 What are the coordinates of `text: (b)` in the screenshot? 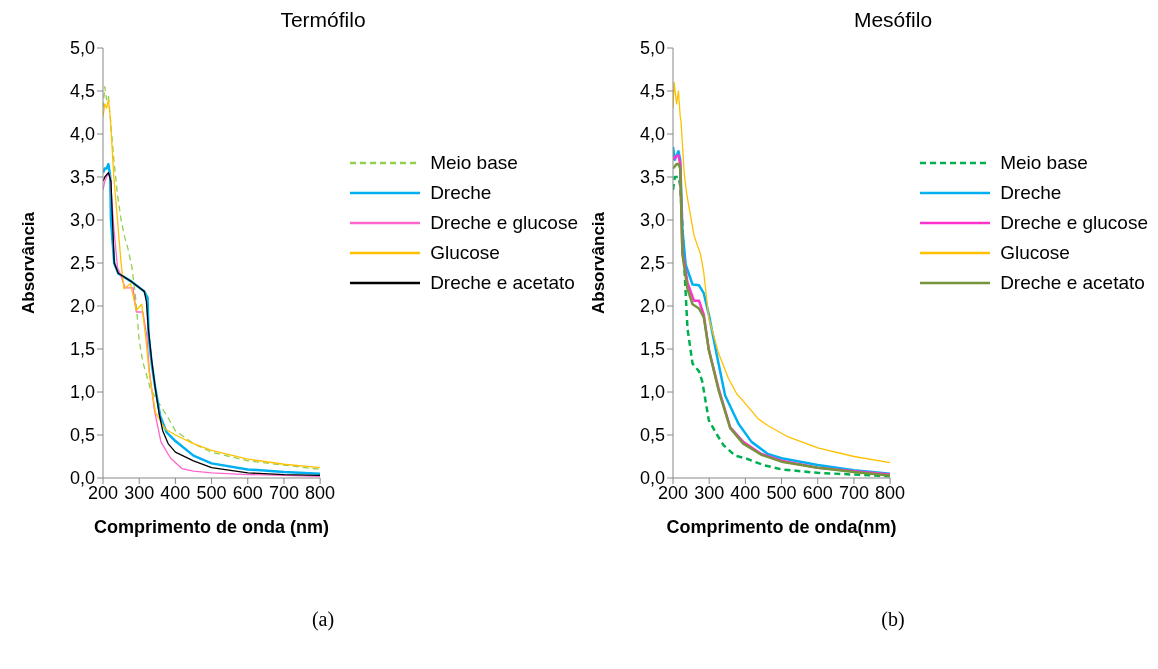 It's located at (893, 619).